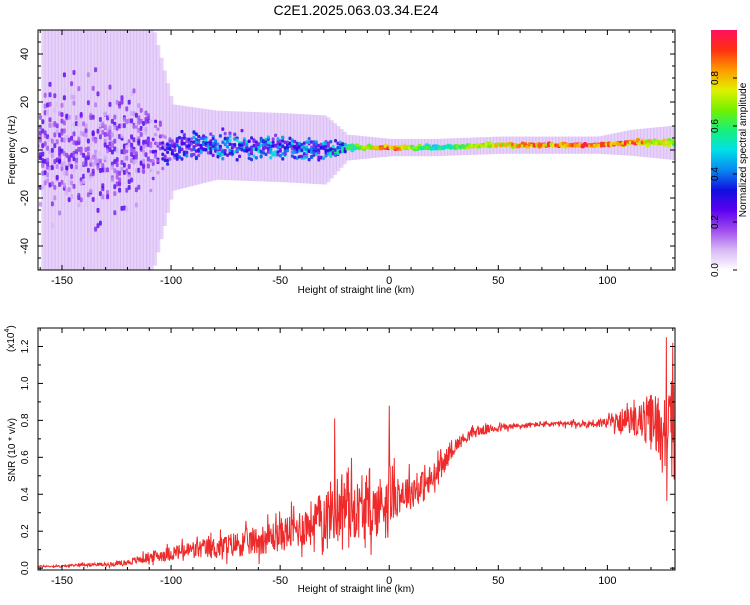  Describe the element at coordinates (25, 102) in the screenshot. I see `y-tick-label: 20` at that location.